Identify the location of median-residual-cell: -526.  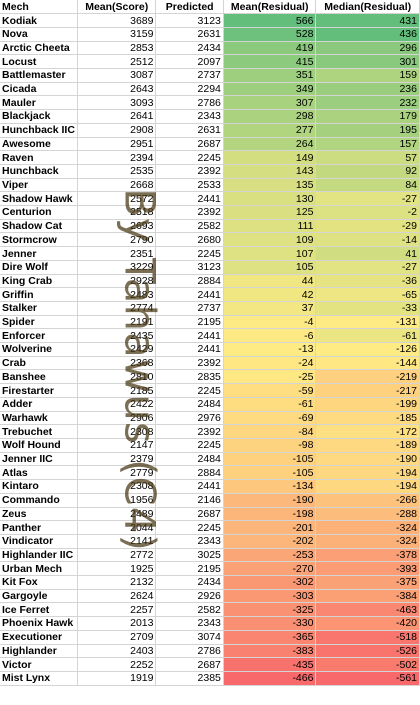
(367, 651).